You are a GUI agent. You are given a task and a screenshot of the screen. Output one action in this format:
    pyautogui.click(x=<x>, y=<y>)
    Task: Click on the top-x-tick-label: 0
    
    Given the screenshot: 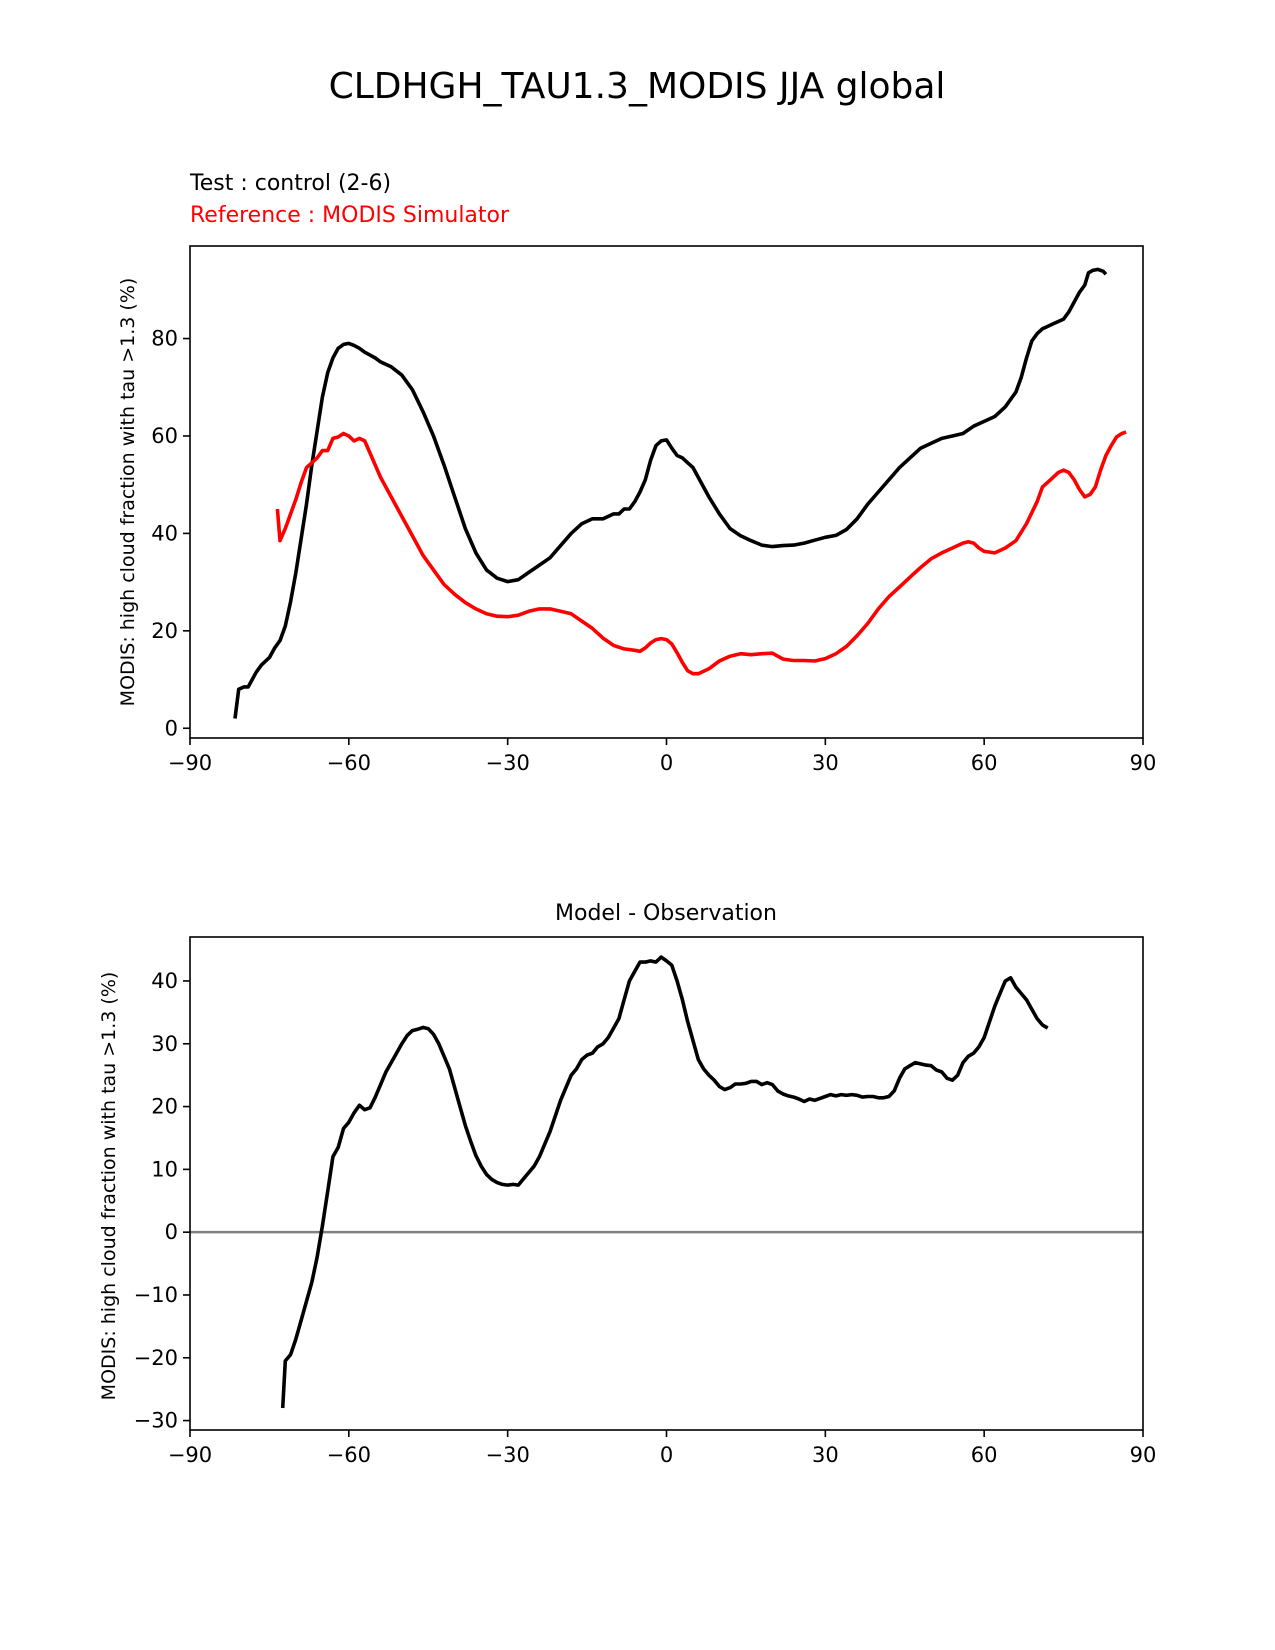 What is the action you would take?
    pyautogui.click(x=666, y=763)
    